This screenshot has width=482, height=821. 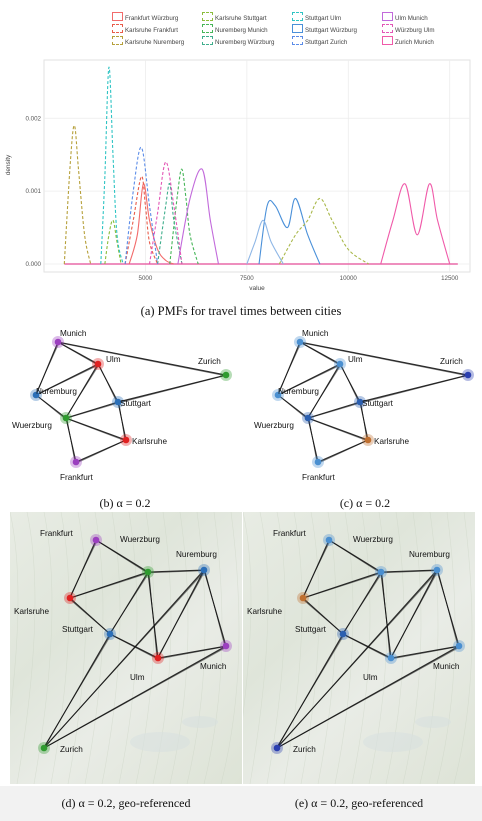 I want to click on edges, so click(x=135, y=644).